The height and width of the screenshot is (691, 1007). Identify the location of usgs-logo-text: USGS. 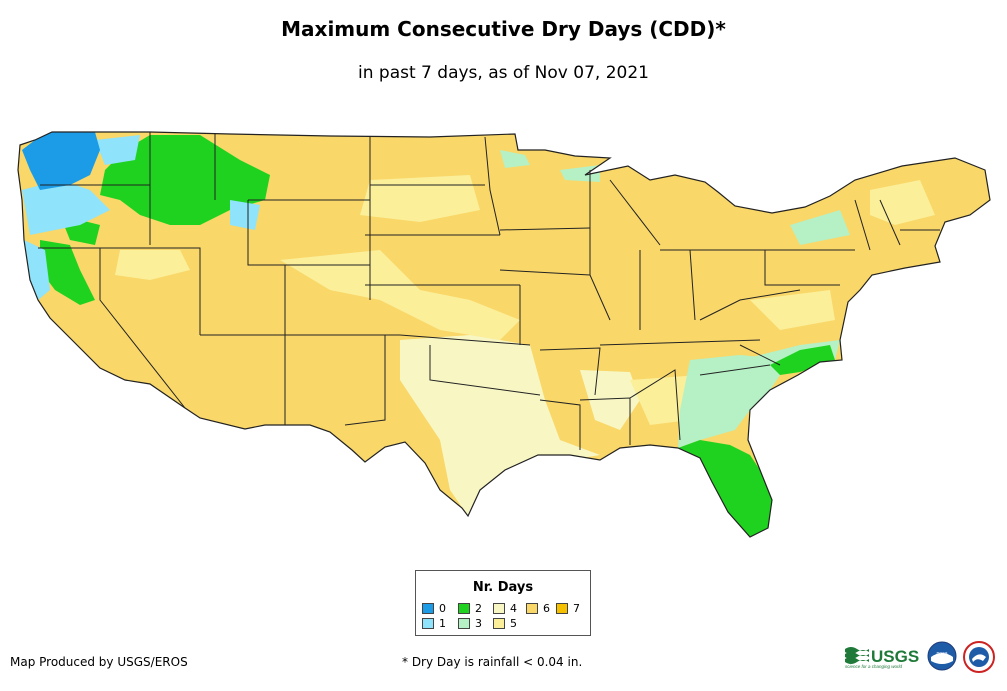
(895, 656).